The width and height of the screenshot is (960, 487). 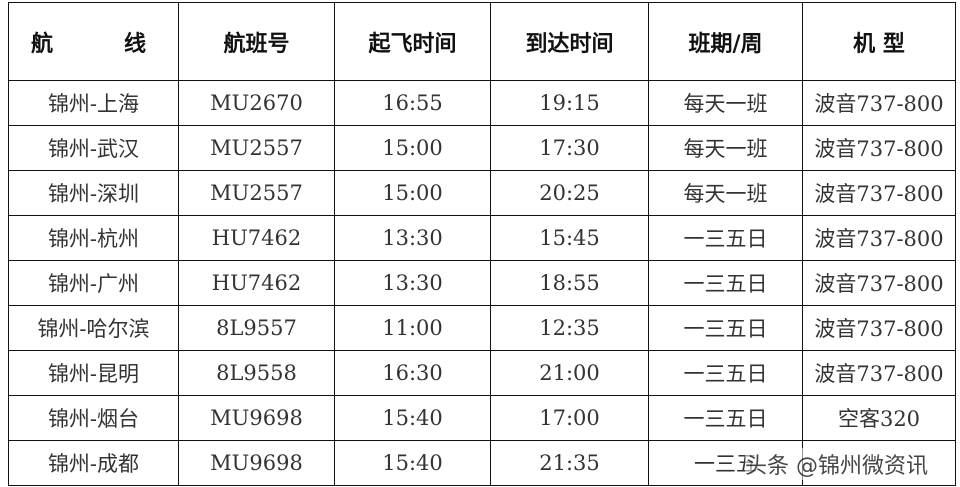 I want to click on cell-arrive: 19:15, so click(x=569, y=103).